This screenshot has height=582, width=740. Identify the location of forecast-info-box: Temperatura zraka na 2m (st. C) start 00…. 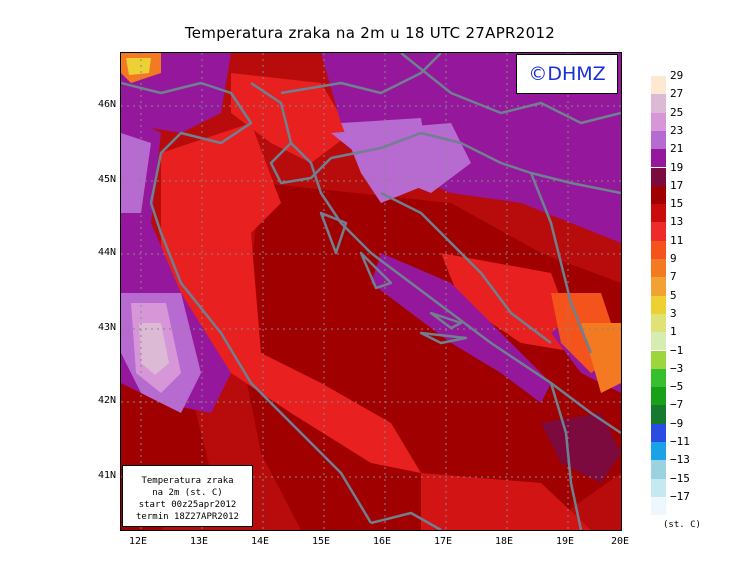
(187, 496).